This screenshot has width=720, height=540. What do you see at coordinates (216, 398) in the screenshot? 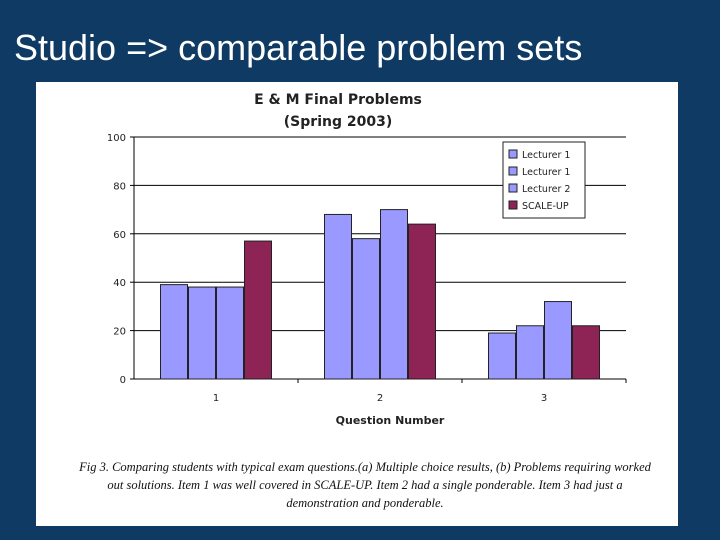
I see `x-tick-label: 1` at bounding box center [216, 398].